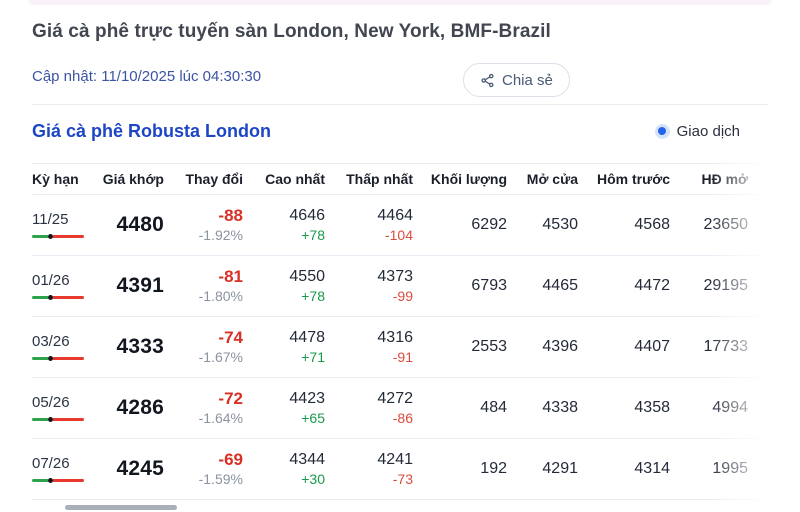  Describe the element at coordinates (726, 346) in the screenshot. I see `open-interest: 17733` at that location.